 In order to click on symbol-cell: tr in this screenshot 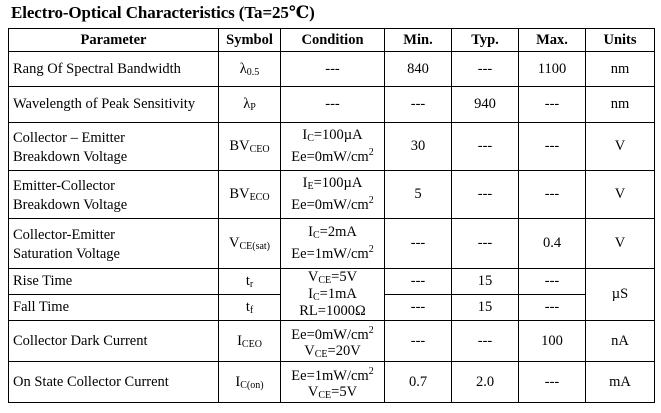, I will do `click(249, 281)`.